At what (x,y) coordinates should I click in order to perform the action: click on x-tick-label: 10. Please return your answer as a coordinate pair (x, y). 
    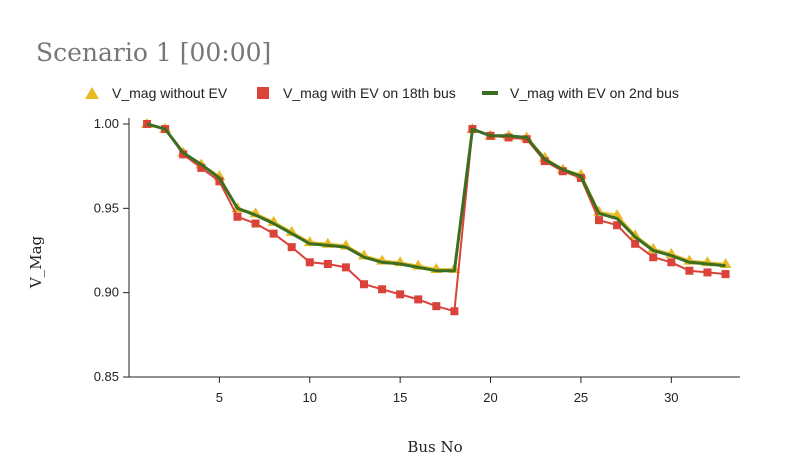
    Looking at the image, I should click on (310, 397).